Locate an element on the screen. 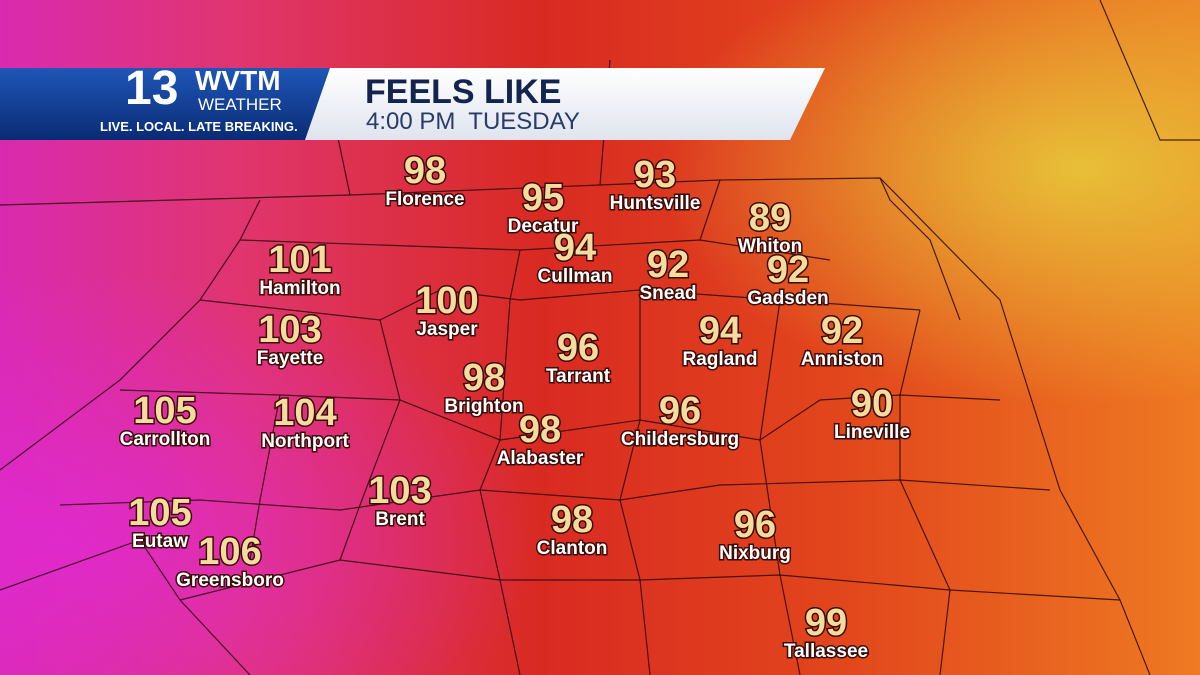 This screenshot has height=675, width=1200. city-name: Alabaster is located at coordinates (540, 458).